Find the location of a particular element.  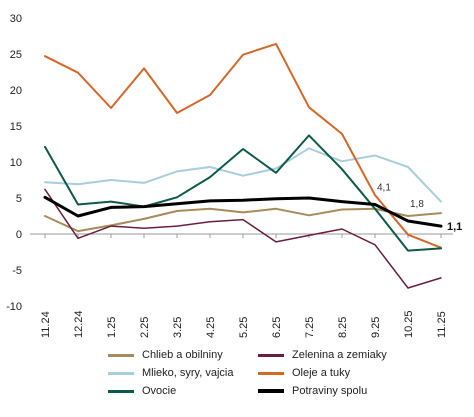

y-tick-label: 25 is located at coordinates (16, 55).